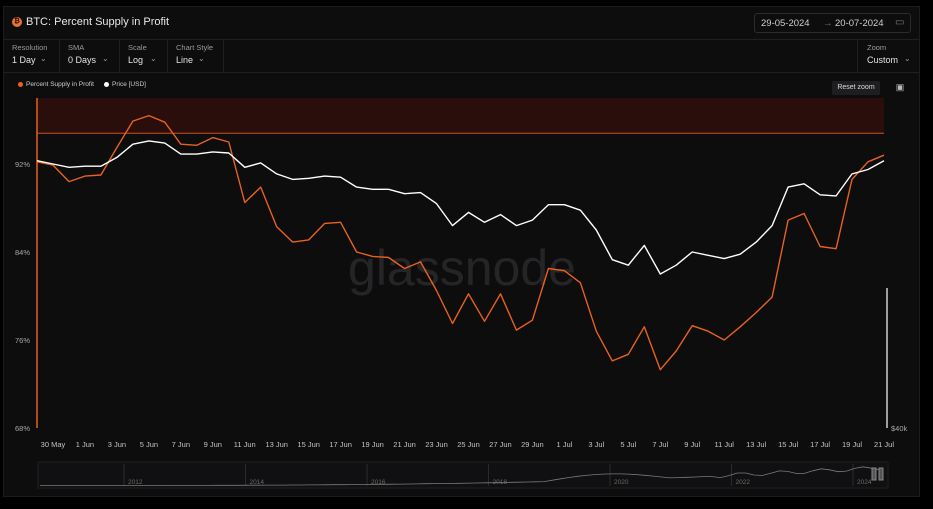 The height and width of the screenshot is (509, 933). Describe the element at coordinates (628, 444) in the screenshot. I see `x-tick-label: 5 Jul` at that location.